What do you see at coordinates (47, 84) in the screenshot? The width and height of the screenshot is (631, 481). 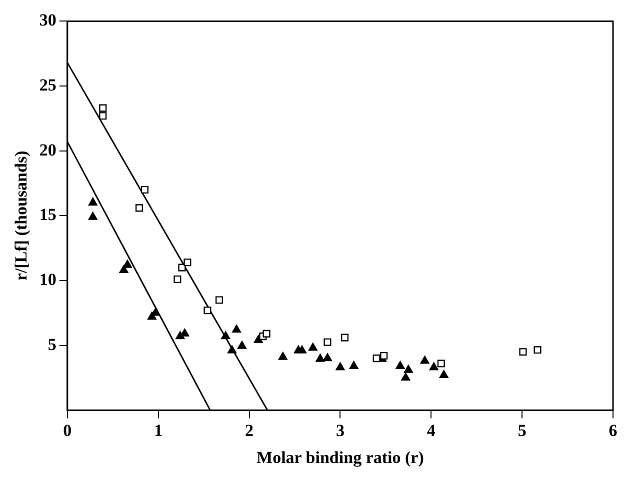 I see `y-tick-label: 25` at bounding box center [47, 84].